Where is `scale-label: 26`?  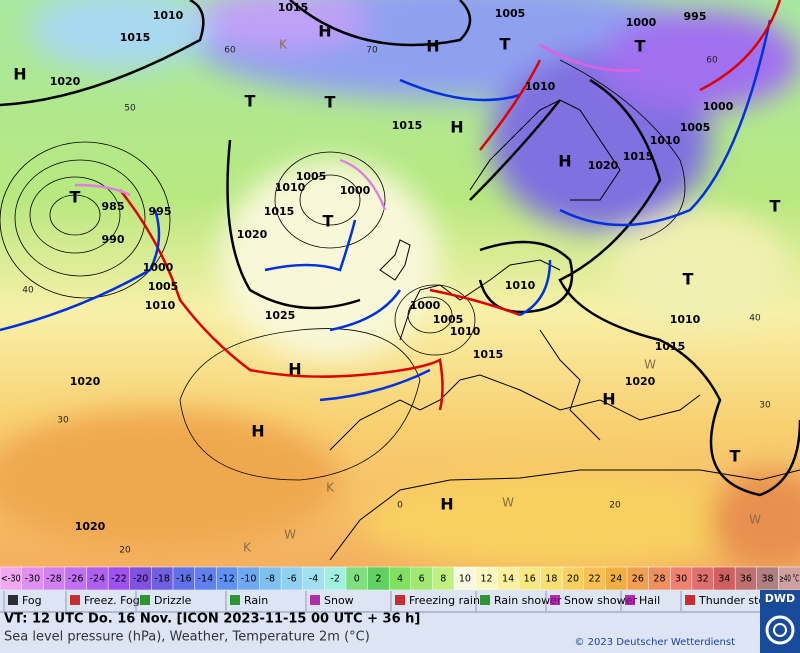
scale-label: 26 is located at coordinates (638, 579).